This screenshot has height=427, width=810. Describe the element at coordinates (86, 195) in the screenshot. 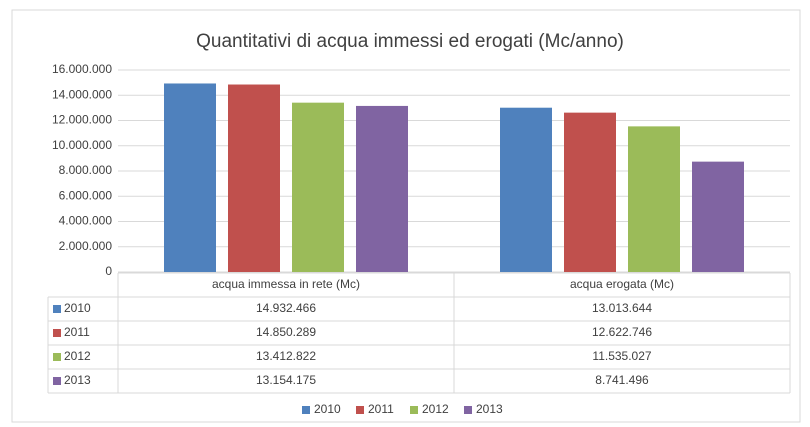

I see `y-tick-label: 6.000.000` at that location.